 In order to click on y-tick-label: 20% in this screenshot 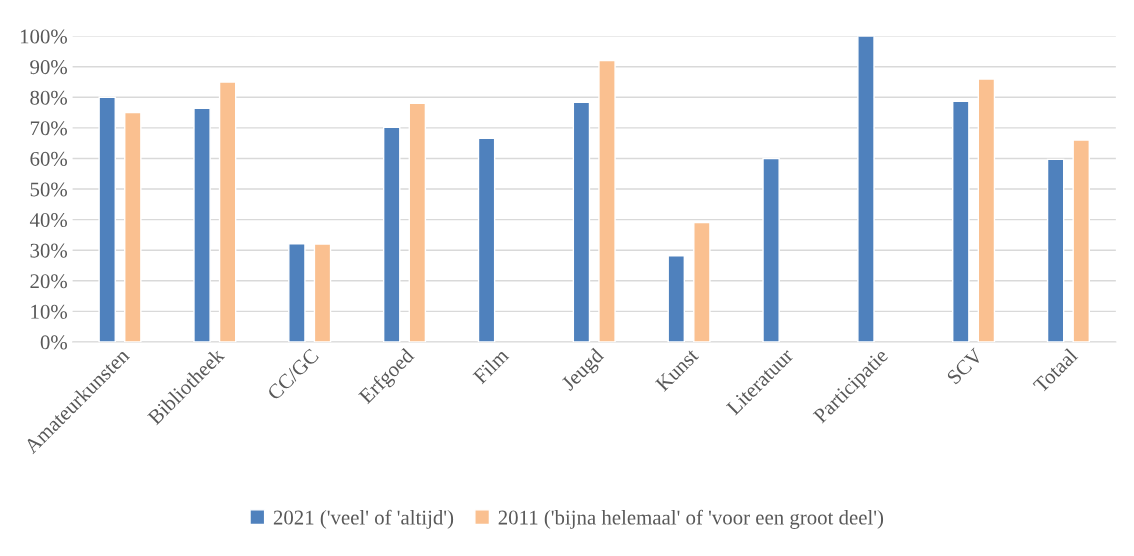, I will do `click(49, 281)`.